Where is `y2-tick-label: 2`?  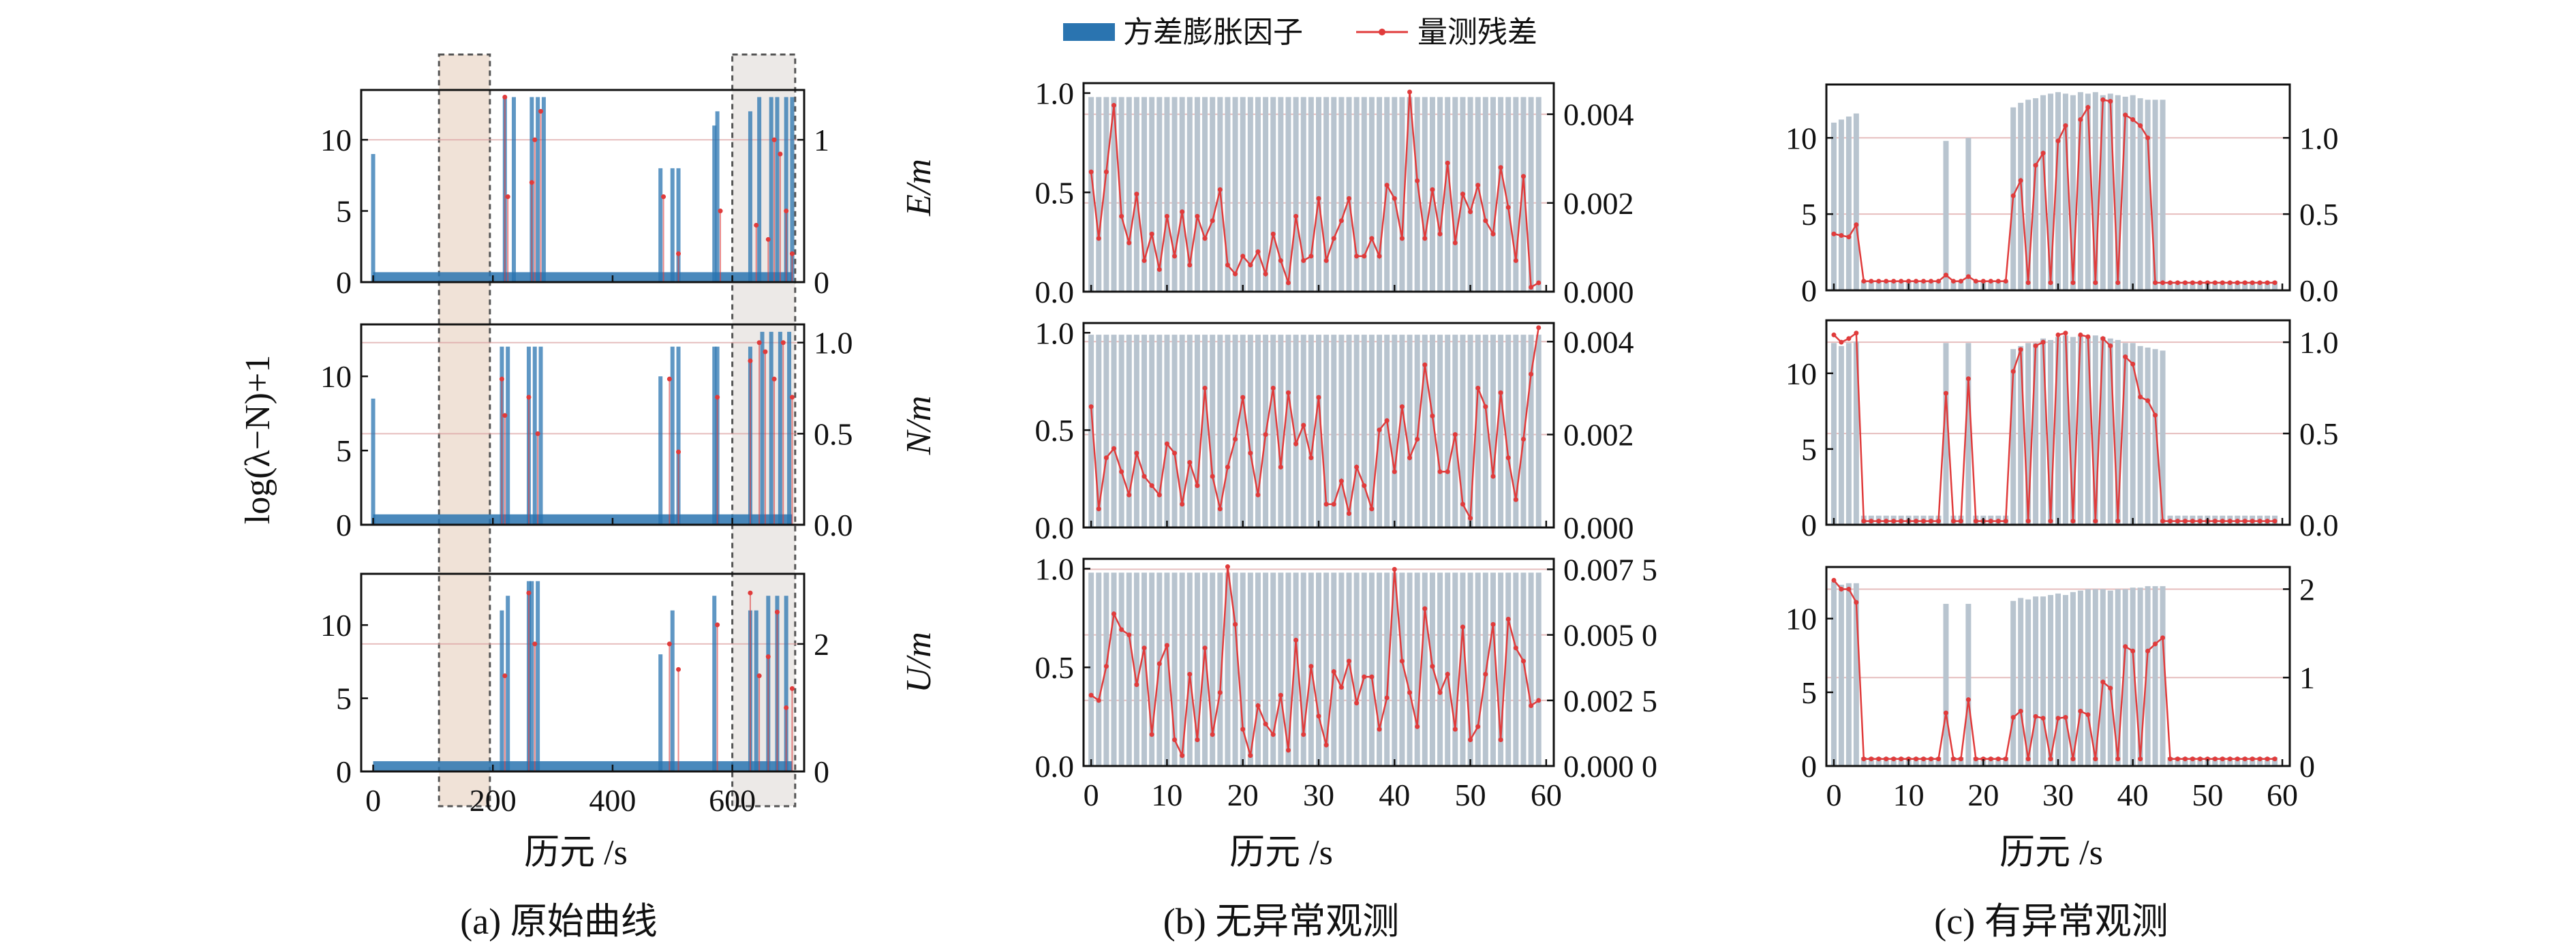
y2-tick-label: 2 is located at coordinates (821, 645).